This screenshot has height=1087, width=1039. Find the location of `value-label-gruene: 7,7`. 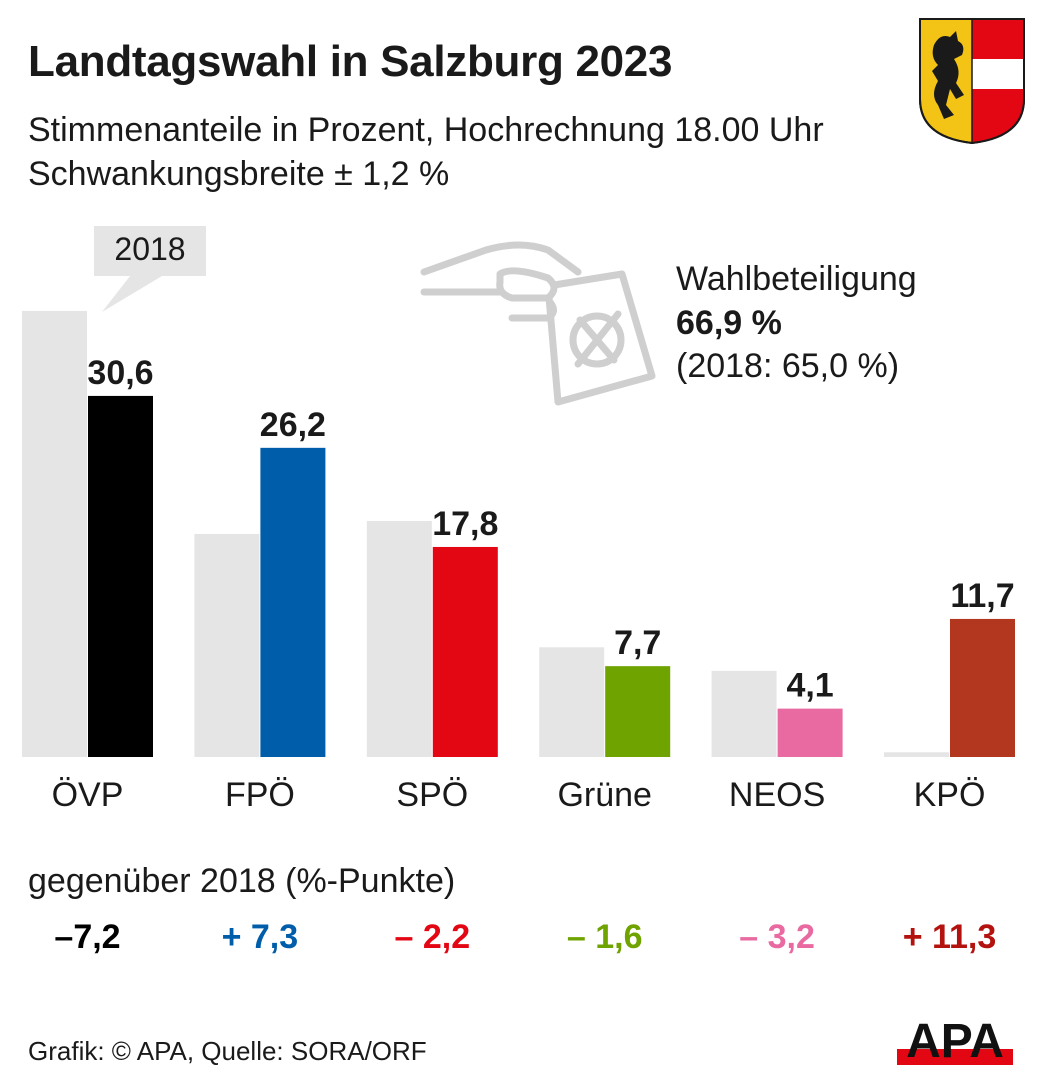

value-label-gruene: 7,7 is located at coordinates (637, 643).